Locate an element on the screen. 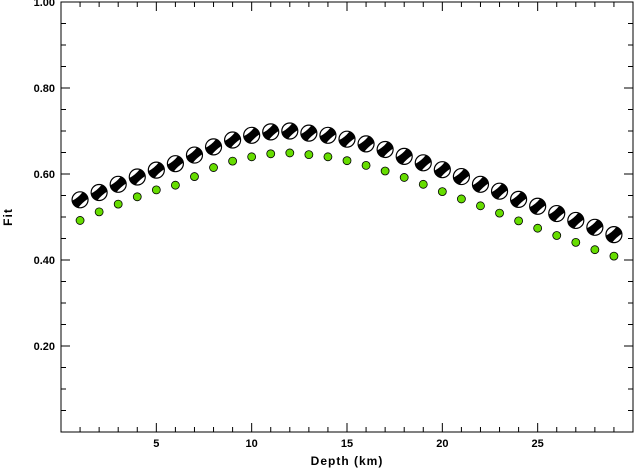 This screenshot has width=637, height=468. x-tick-label: 20 is located at coordinates (442, 444).